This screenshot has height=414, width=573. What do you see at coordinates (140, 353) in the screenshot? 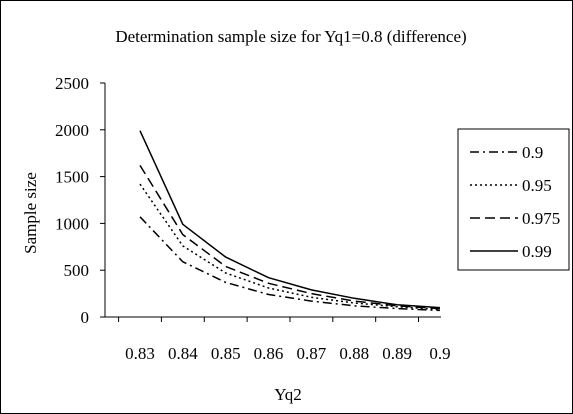
I see `x-tick-label: 0.83` at bounding box center [140, 353].